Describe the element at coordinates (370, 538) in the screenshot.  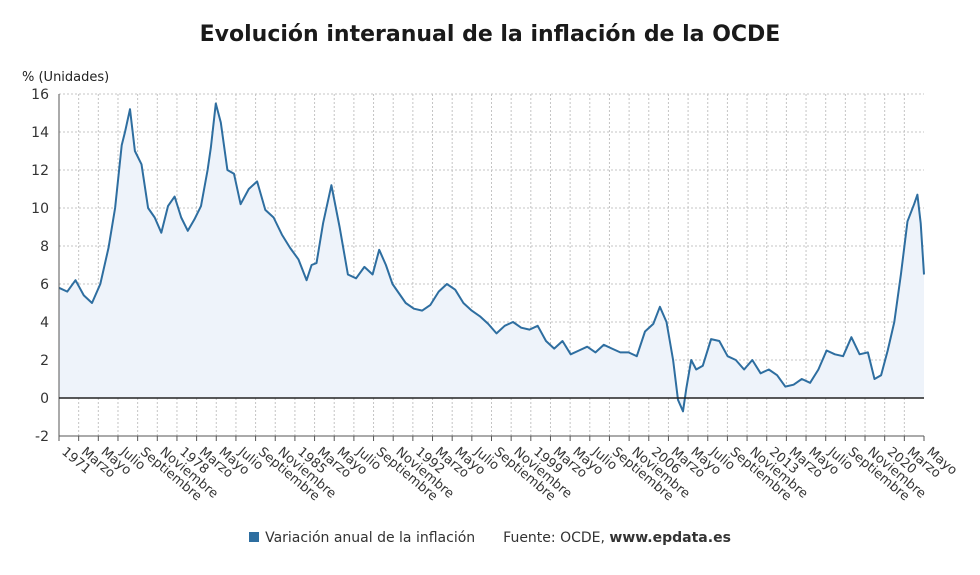
I see `legend-series-label: Variación anual de la inflación` at that location.